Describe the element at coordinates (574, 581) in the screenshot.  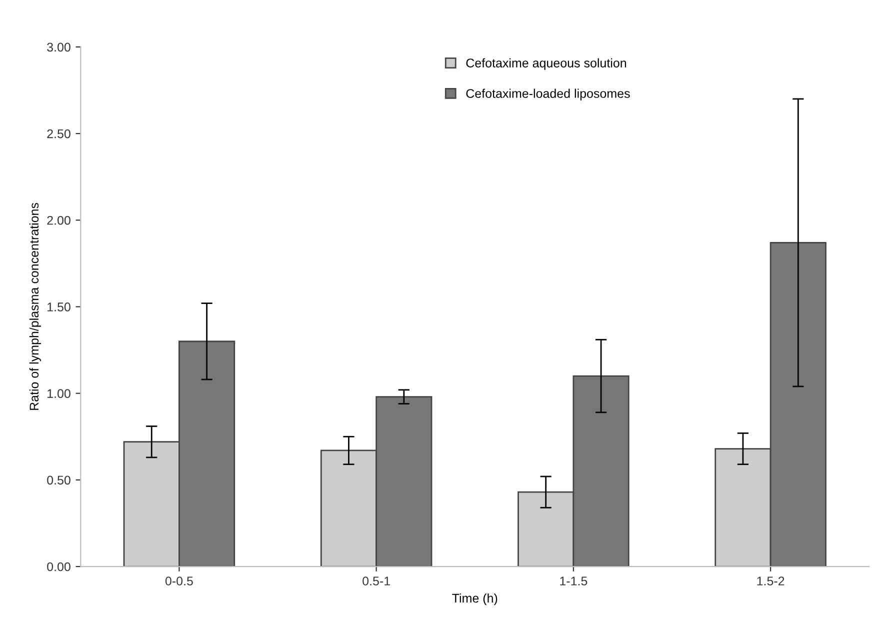
I see `x-tick-label: 1-1.5` at that location.